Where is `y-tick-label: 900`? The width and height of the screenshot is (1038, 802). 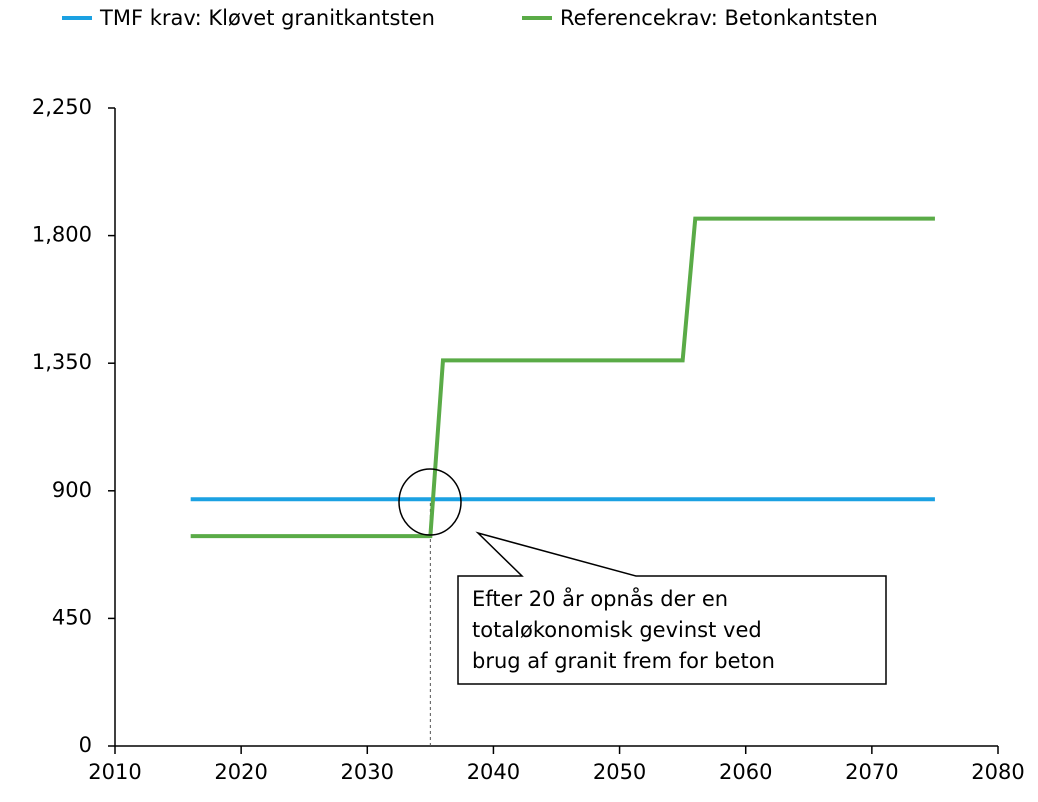
y-tick-label: 900 is located at coordinates (72, 490).